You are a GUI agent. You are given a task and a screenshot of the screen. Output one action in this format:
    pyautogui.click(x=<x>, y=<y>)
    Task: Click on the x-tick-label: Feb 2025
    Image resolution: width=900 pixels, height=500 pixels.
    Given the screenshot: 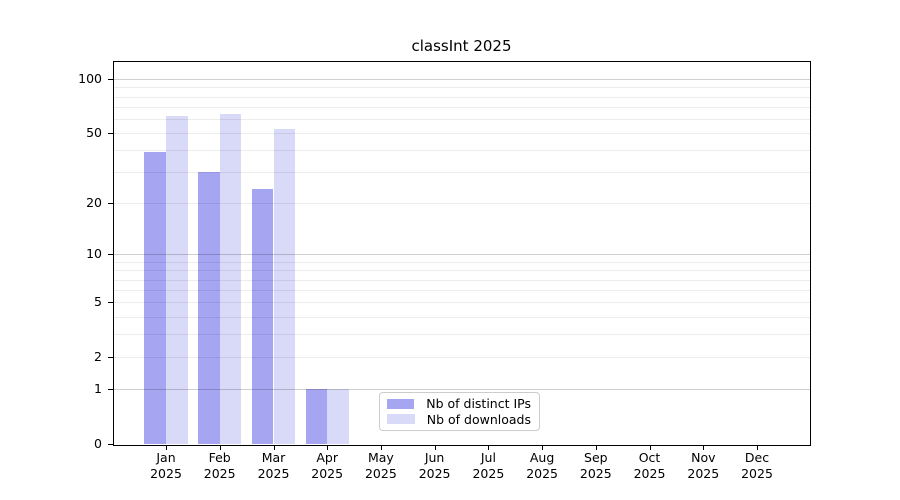 What is the action you would take?
    pyautogui.click(x=219, y=465)
    